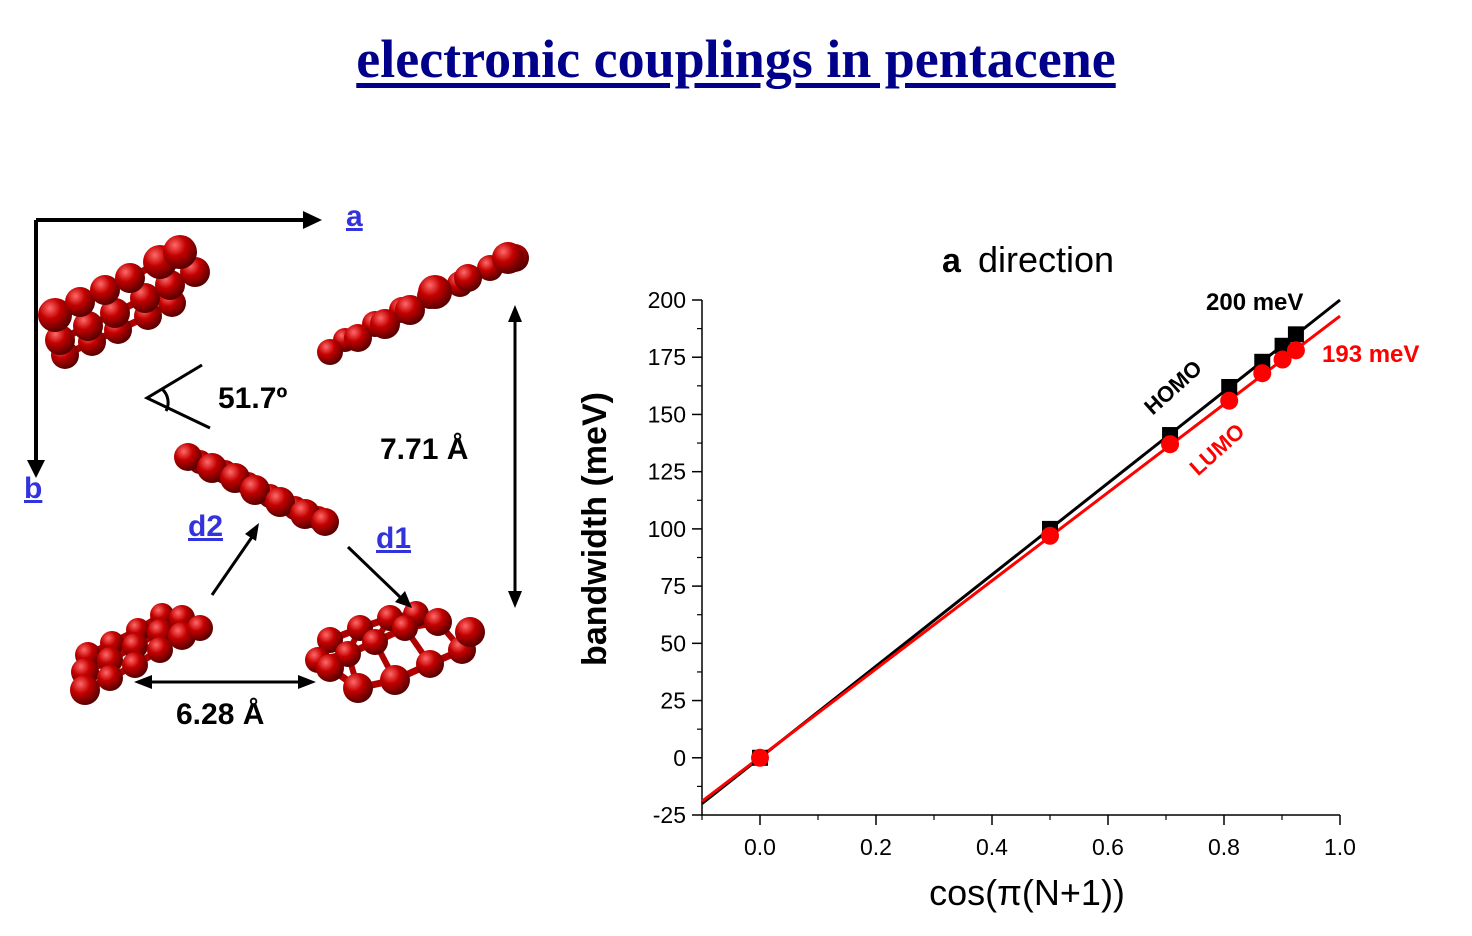 Image resolution: width=1472 pixels, height=936 pixels. I want to click on y-tick-label: 200, so click(667, 300).